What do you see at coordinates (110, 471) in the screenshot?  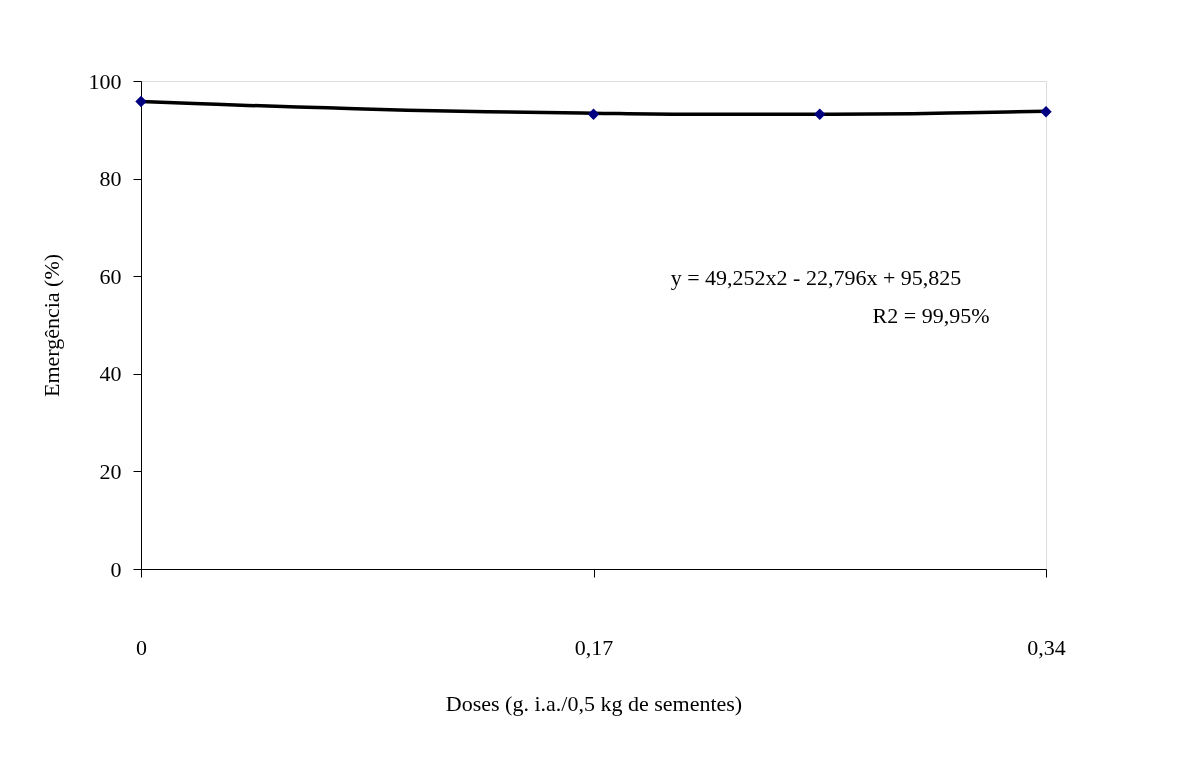 I see `y-tick-label: 20` at bounding box center [110, 471].